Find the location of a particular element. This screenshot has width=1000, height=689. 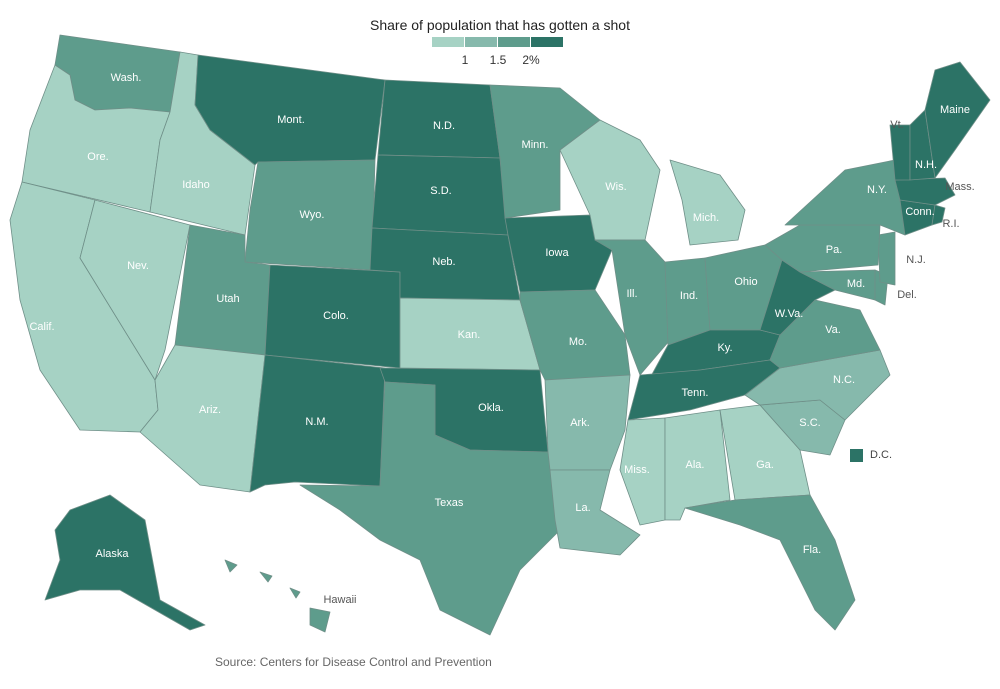

state-label-mo: Mo. is located at coordinates (578, 342).